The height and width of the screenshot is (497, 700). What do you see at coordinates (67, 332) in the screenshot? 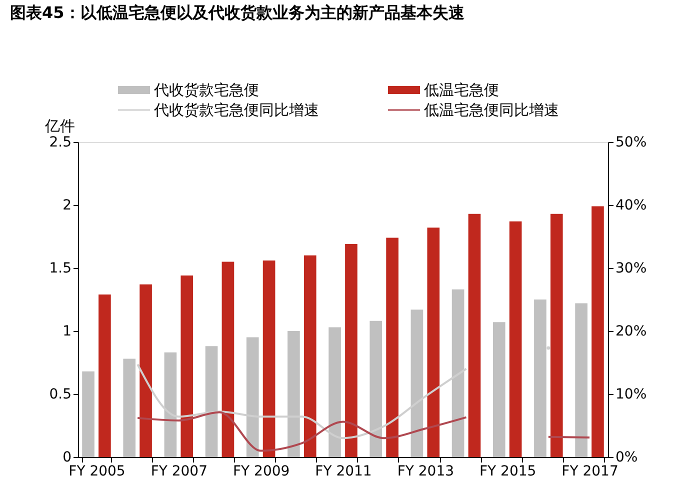
I see `y-tick-label: 1` at bounding box center [67, 332].